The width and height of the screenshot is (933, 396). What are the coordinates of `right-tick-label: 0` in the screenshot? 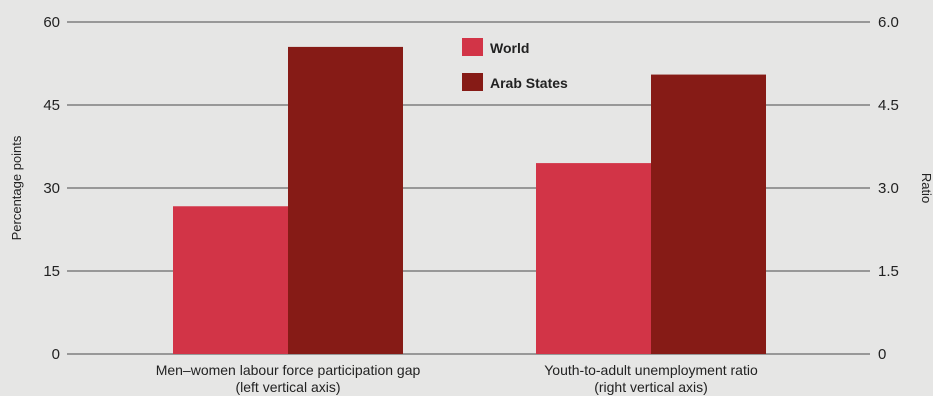 It's located at (882, 354).